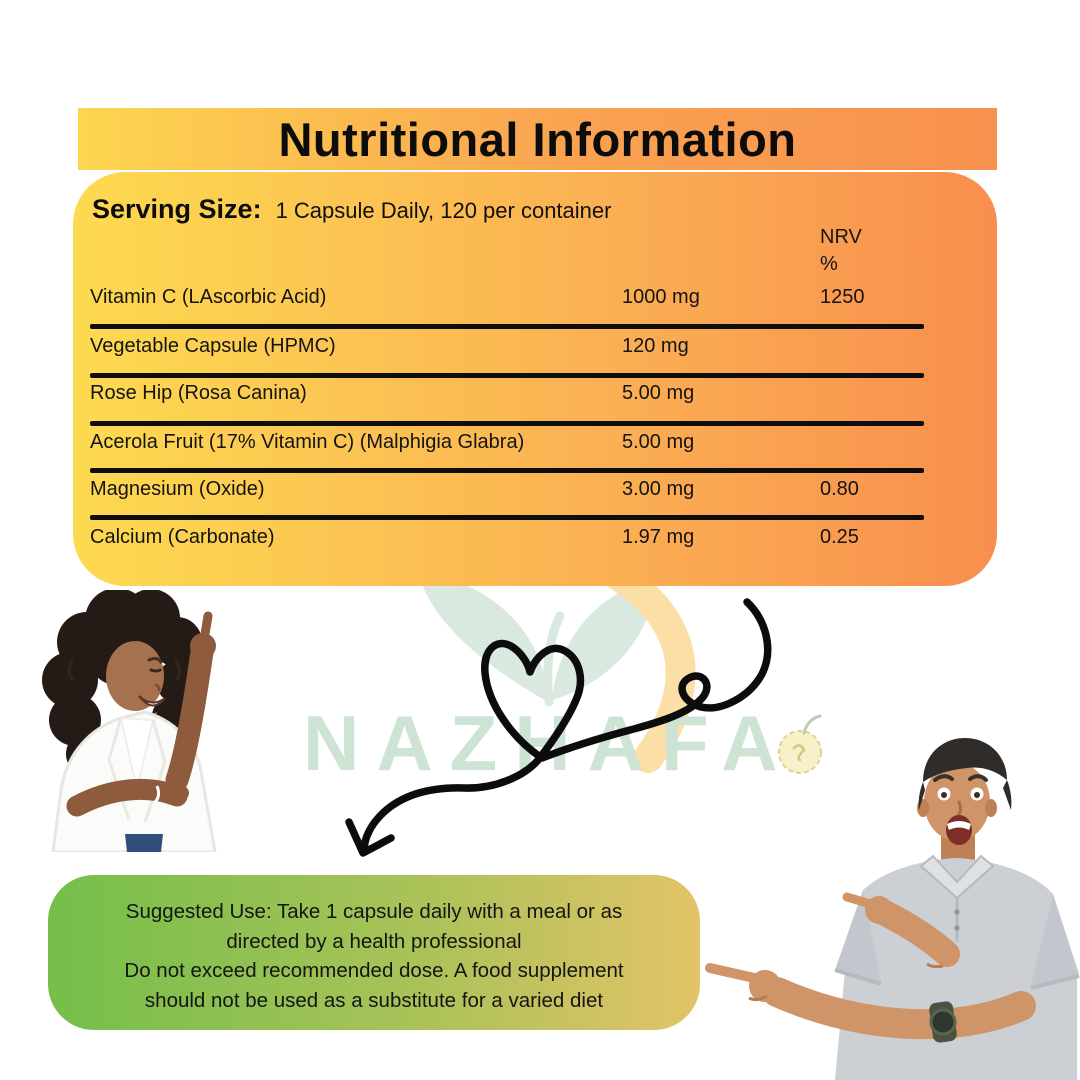  I want to click on ingredient-name: Vegetable Capsule (HPMC), so click(213, 346).